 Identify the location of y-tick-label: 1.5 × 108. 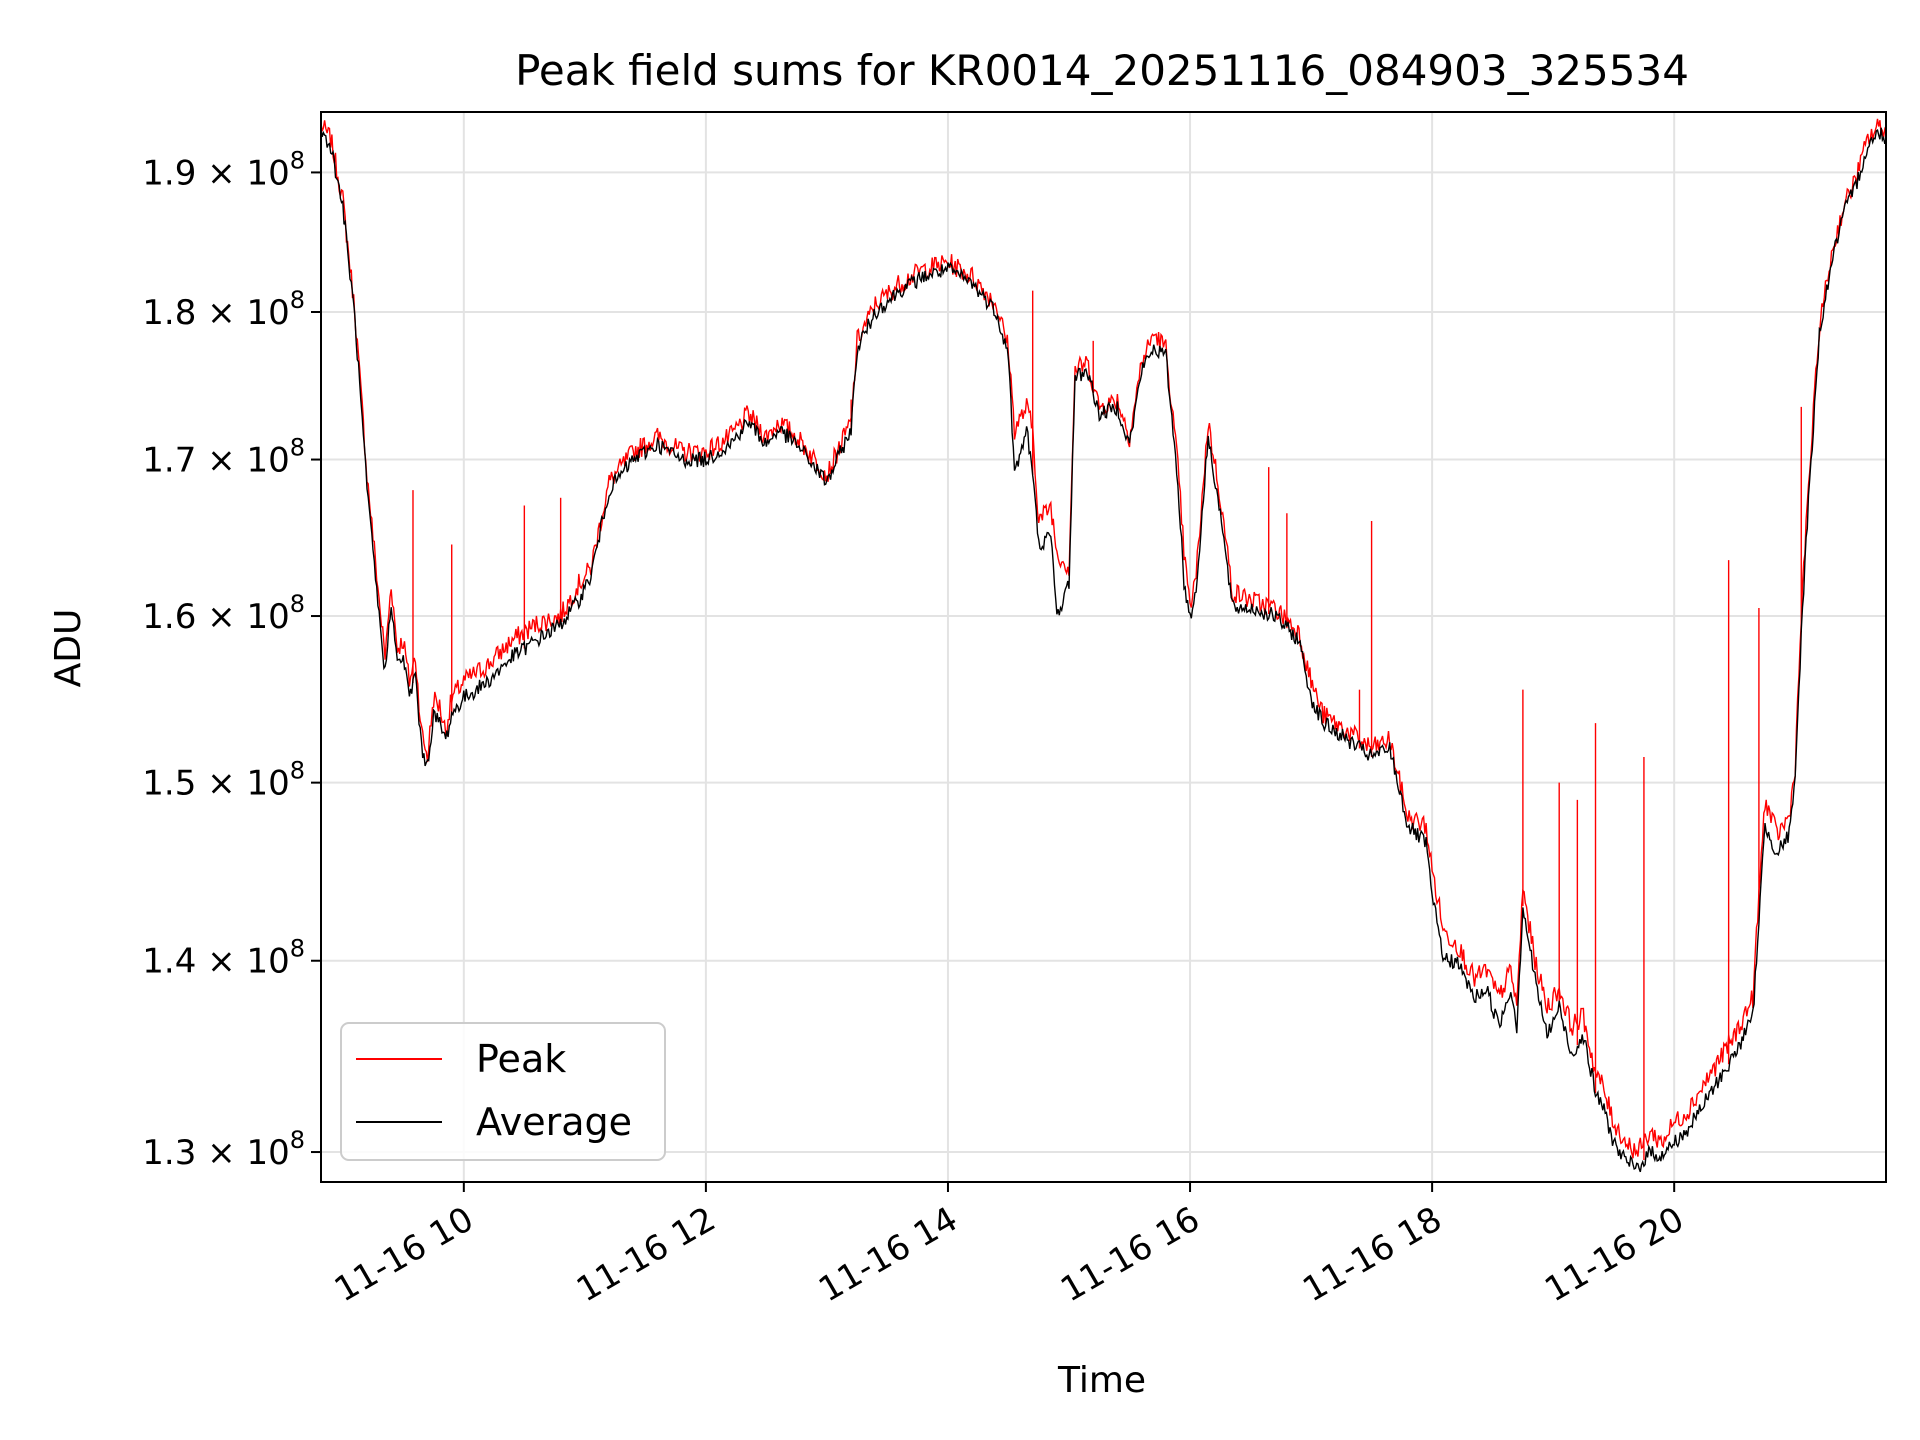
(223, 780).